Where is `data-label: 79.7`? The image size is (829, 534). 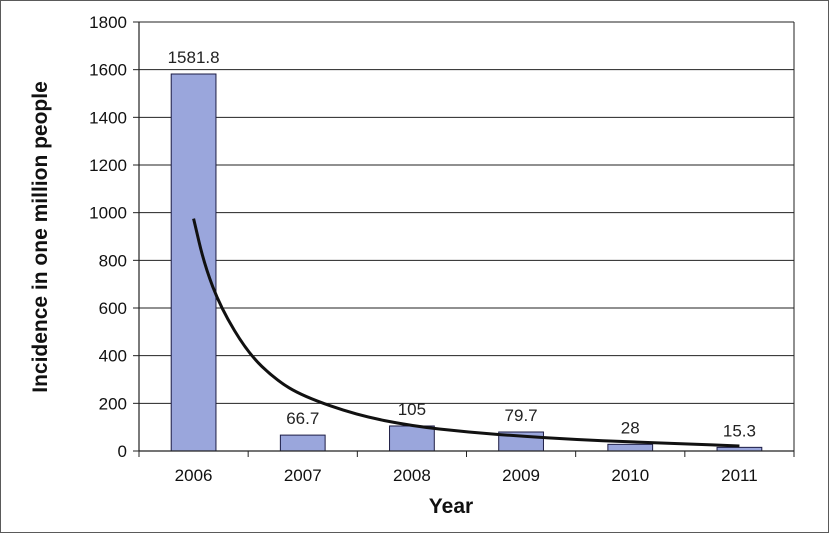
data-label: 79.7 is located at coordinates (521, 415).